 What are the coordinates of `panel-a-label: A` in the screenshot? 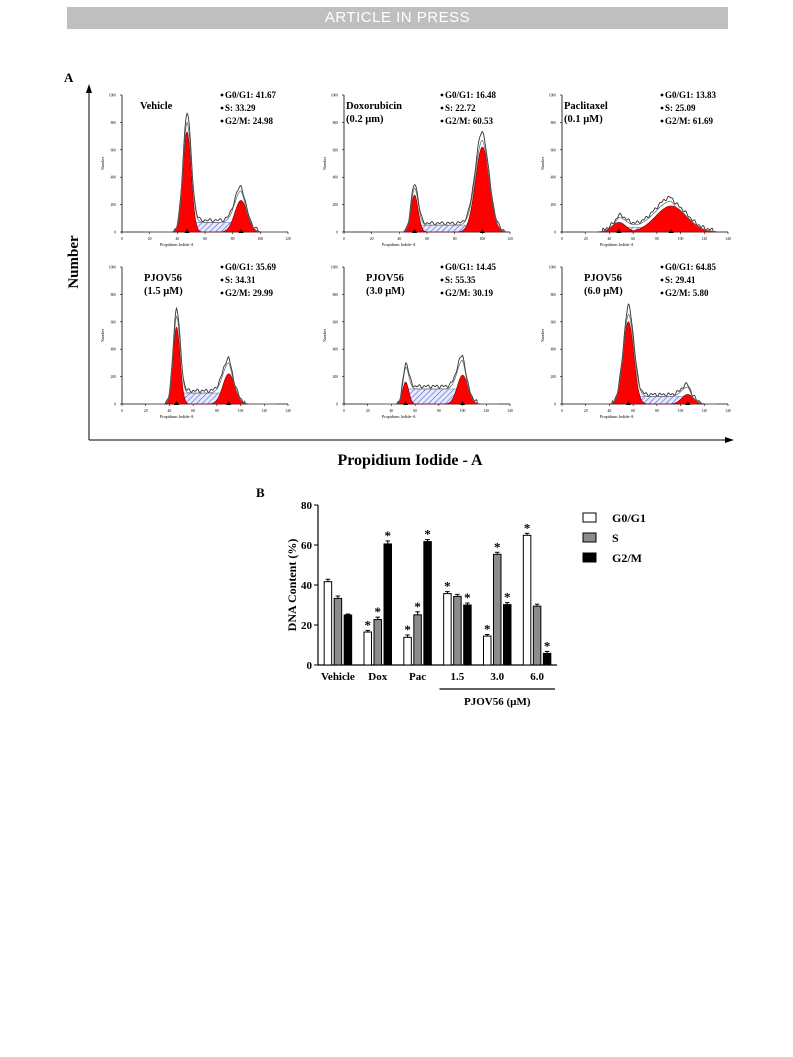 It's located at (69, 77).